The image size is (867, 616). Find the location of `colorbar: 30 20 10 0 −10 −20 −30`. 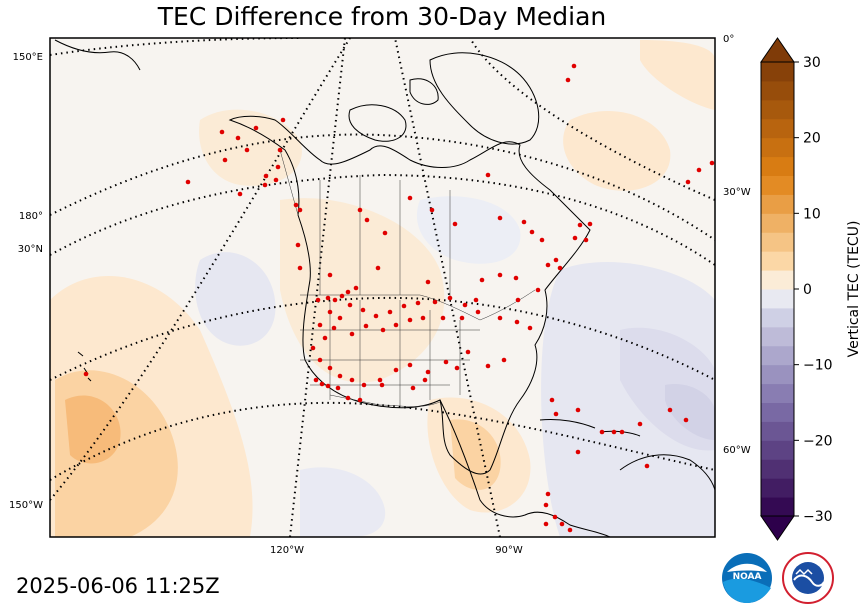

colorbar: 30 20 10 0 −10 −20 −30 is located at coordinates (796, 289).